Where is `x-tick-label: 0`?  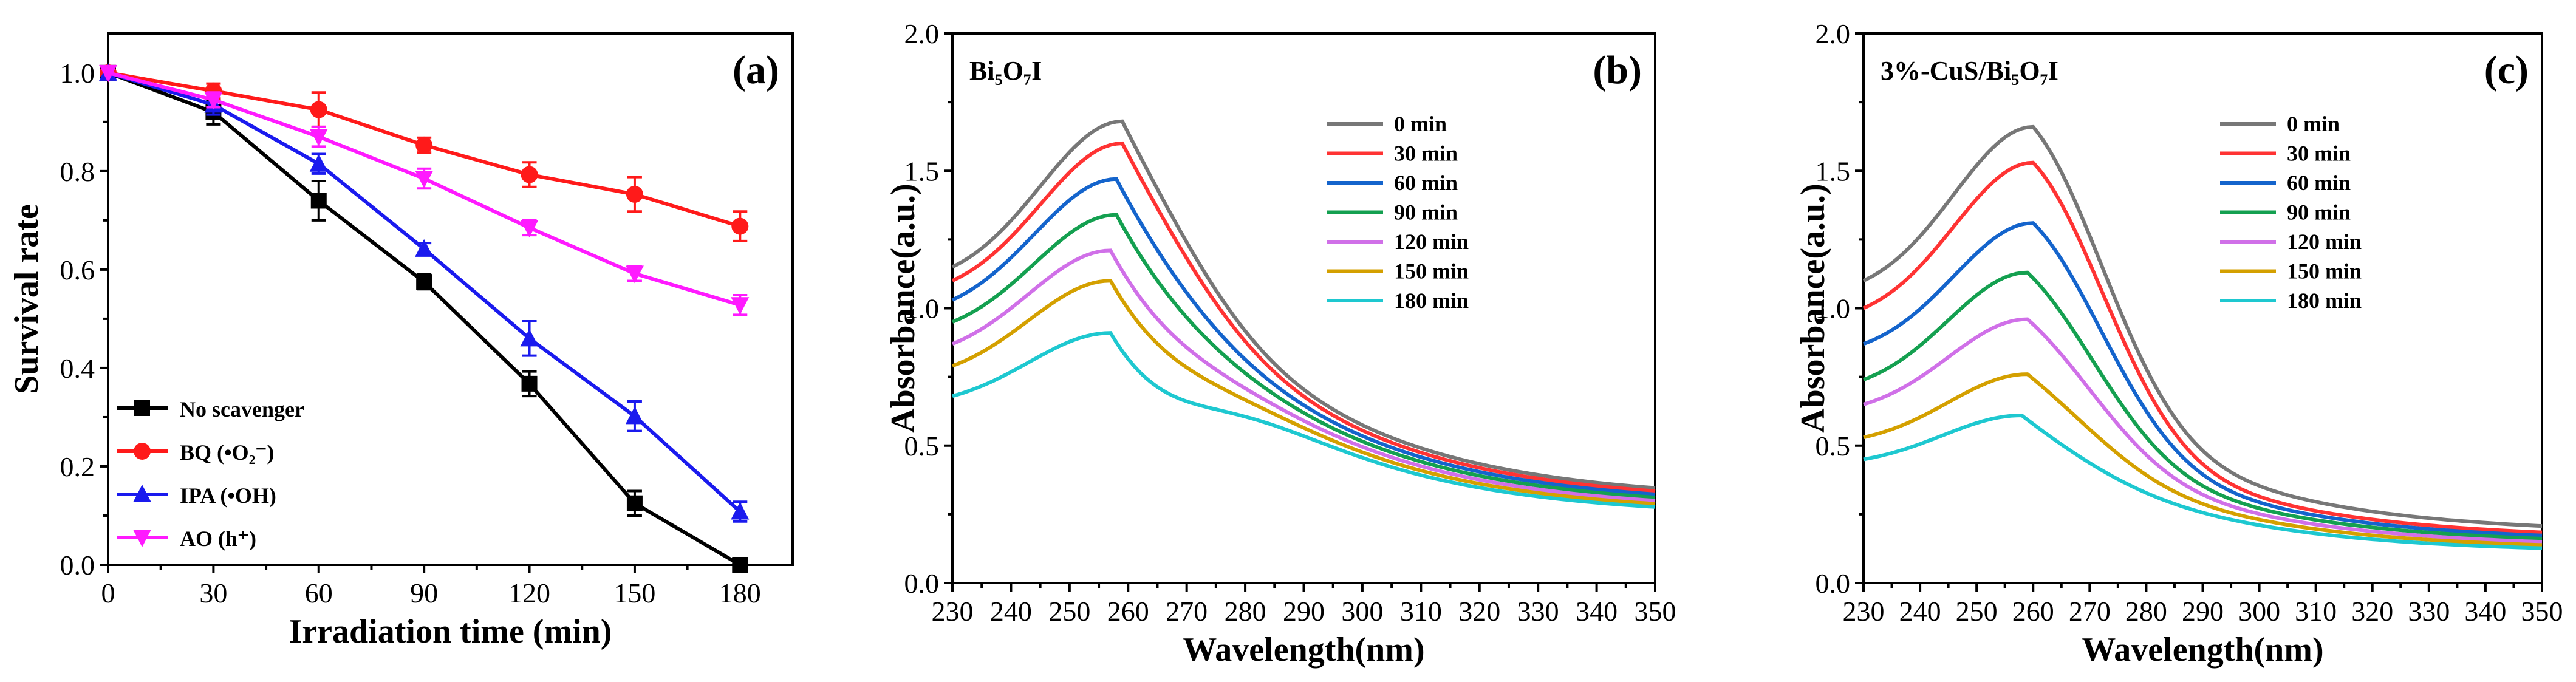
x-tick-label: 0 is located at coordinates (108, 593).